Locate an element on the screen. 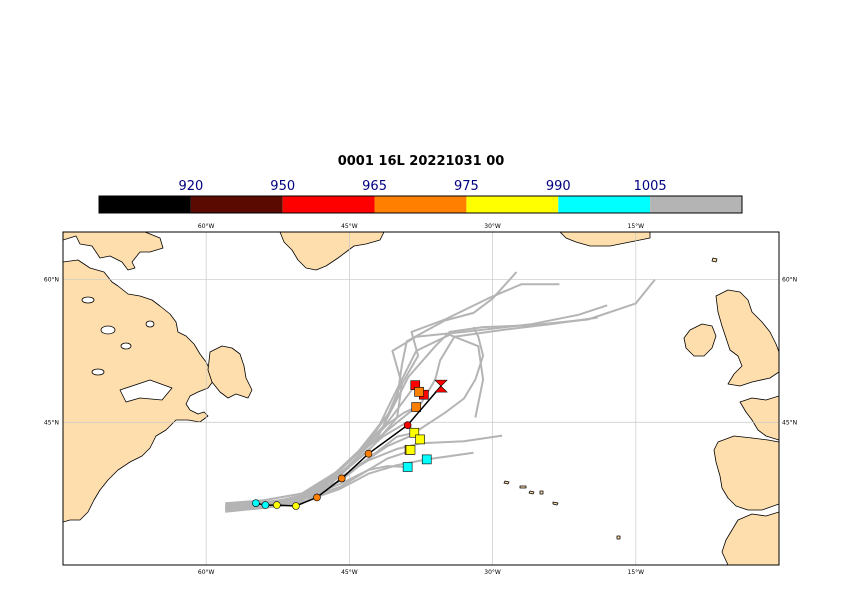  pressure-colorbar: 920 950 965 975 990 1005 is located at coordinates (420, 196).